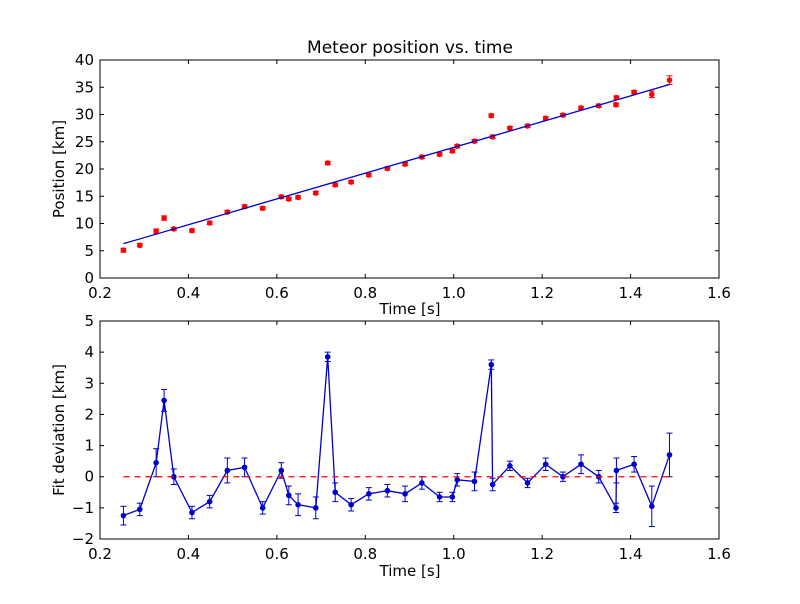  Describe the element at coordinates (84, 115) in the screenshot. I see `y-tick-label: 30` at that location.